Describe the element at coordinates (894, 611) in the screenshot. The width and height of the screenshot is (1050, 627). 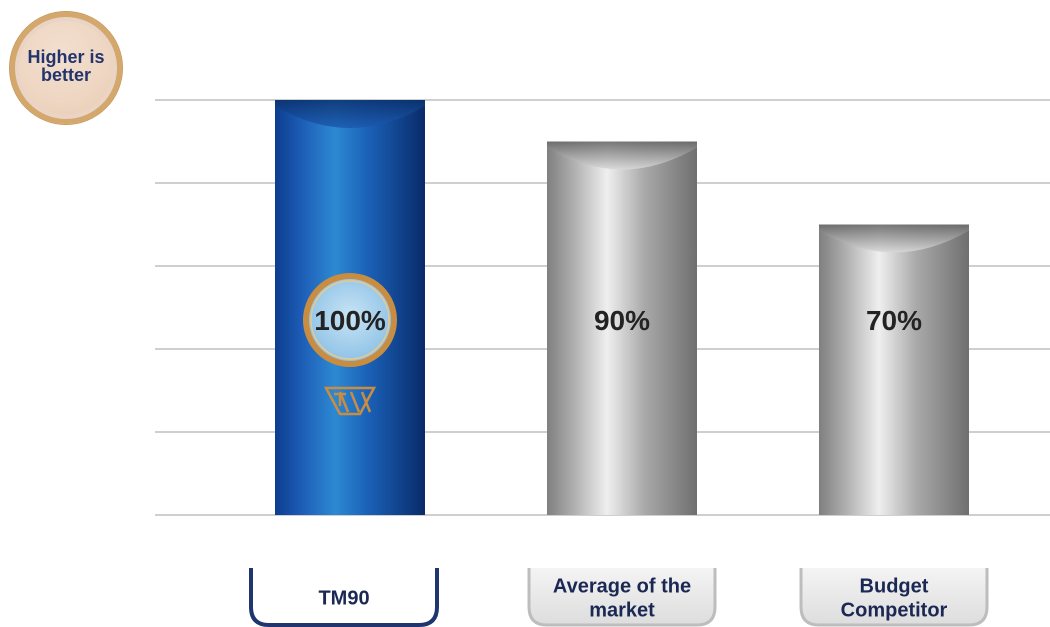
I see `category-label-3-line-2: Competitor` at that location.